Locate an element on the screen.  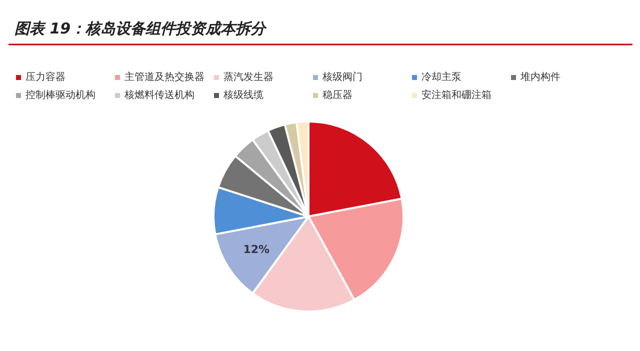
chart-title: 图表 19：核岛设备组件投资成本拆分 is located at coordinates (141, 29).